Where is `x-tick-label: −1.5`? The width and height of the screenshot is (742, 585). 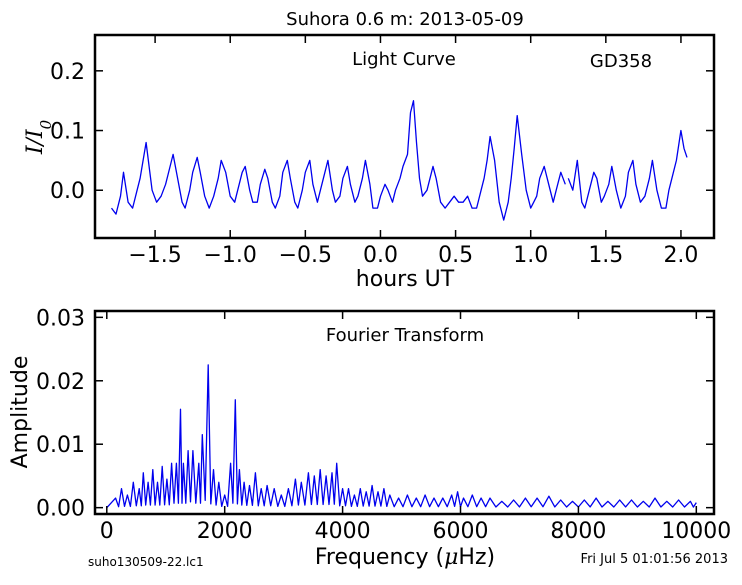 x-tick-label: −1.5 is located at coordinates (154, 255).